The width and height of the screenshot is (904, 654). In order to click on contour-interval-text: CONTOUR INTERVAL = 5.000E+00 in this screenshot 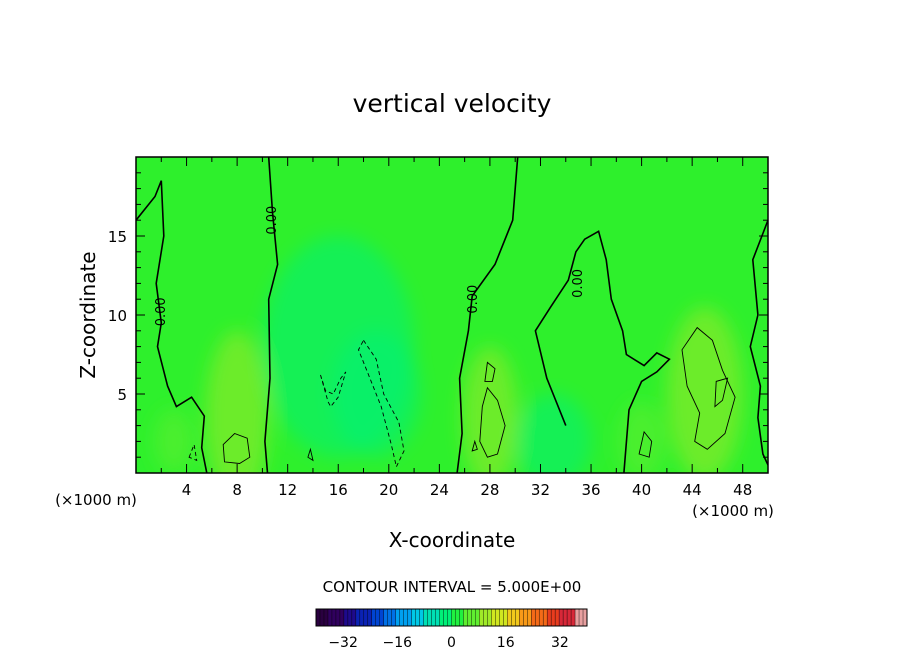, I will do `click(452, 587)`.